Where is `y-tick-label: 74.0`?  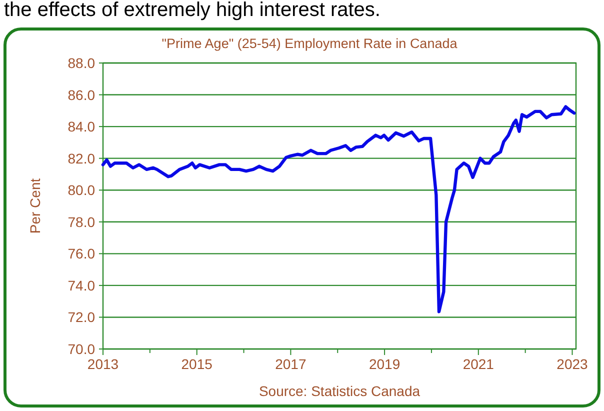 y-tick-label: 74.0 is located at coordinates (82, 285).